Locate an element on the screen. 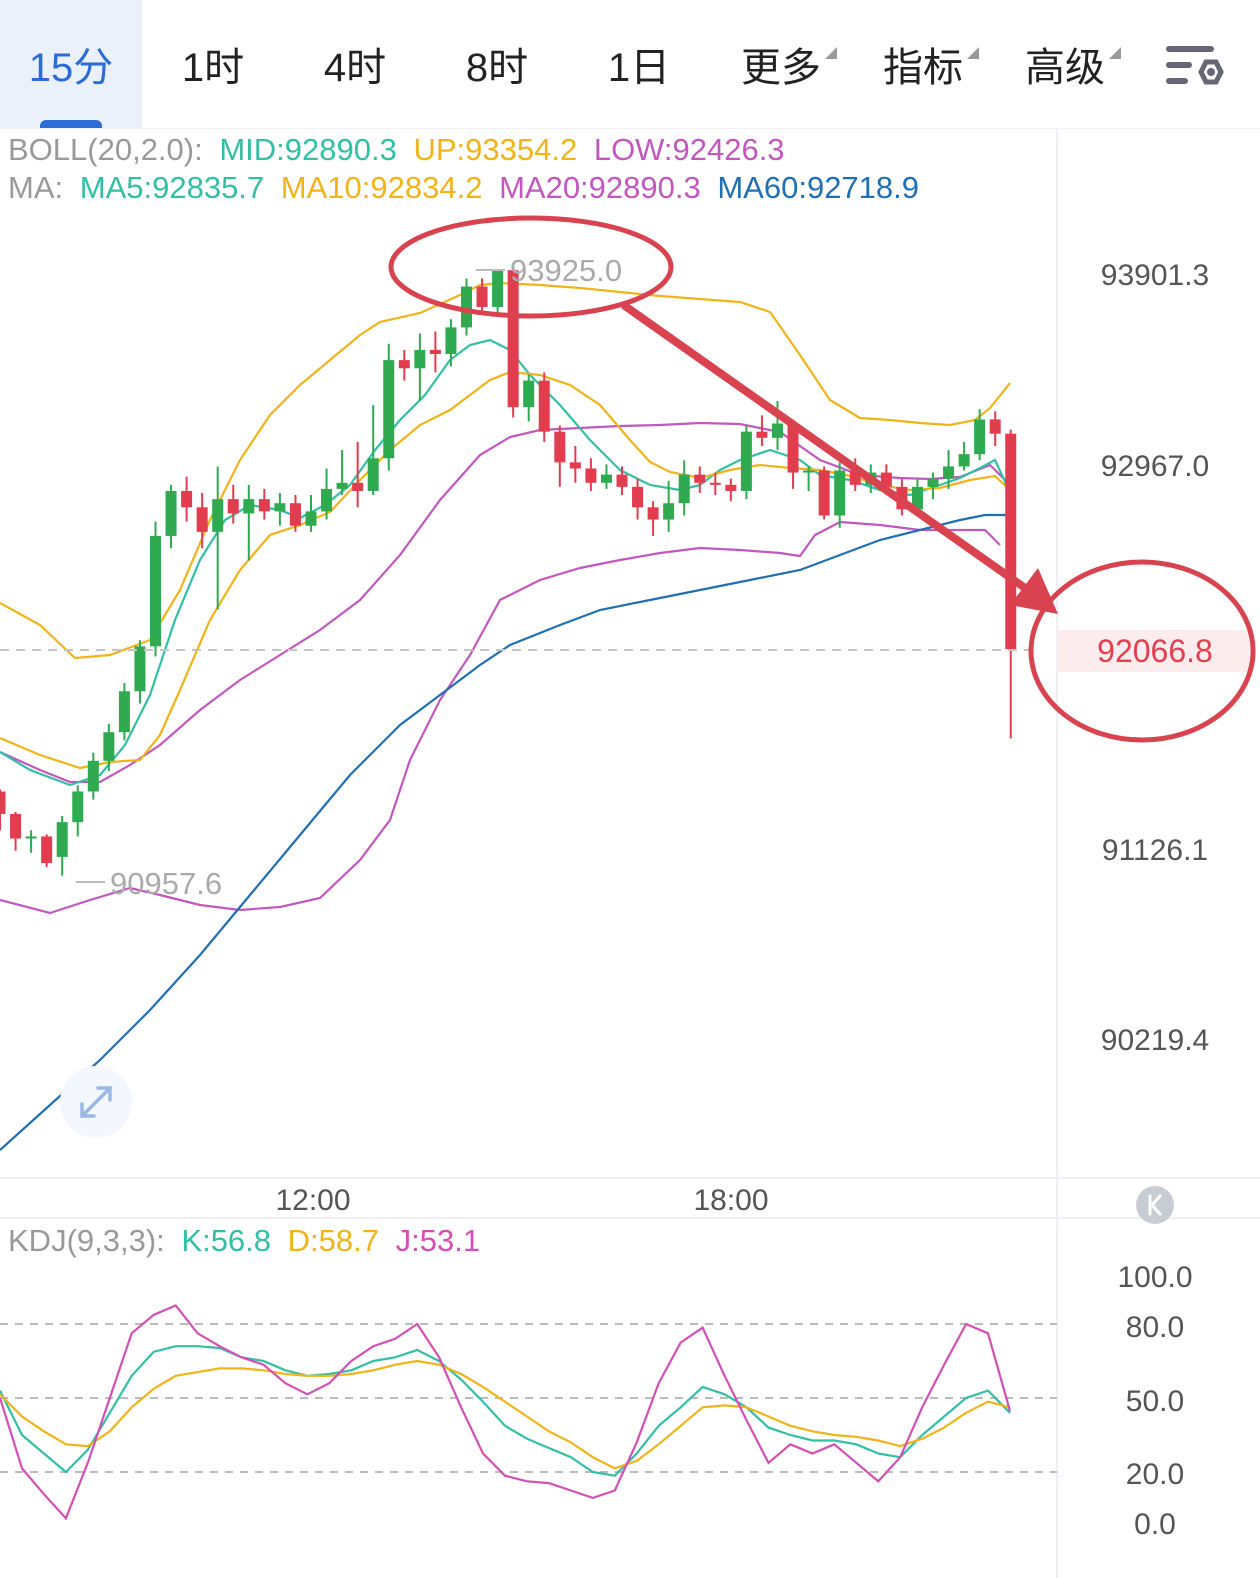  high-marker: 93925.0 is located at coordinates (549, 270).